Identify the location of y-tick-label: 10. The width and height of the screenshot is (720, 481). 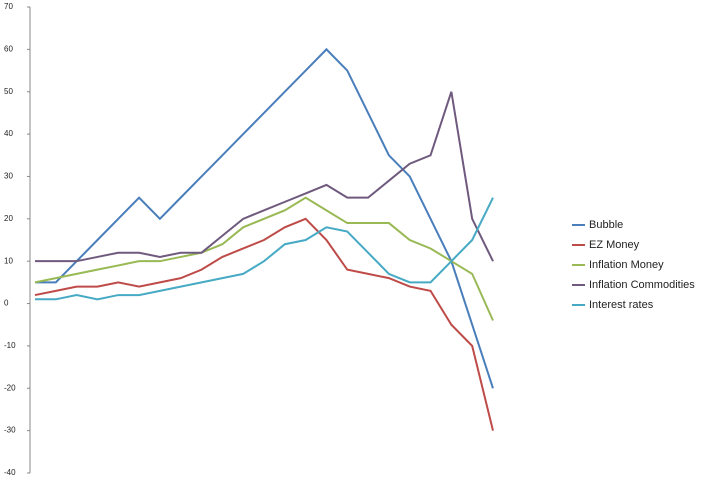
(8, 260).